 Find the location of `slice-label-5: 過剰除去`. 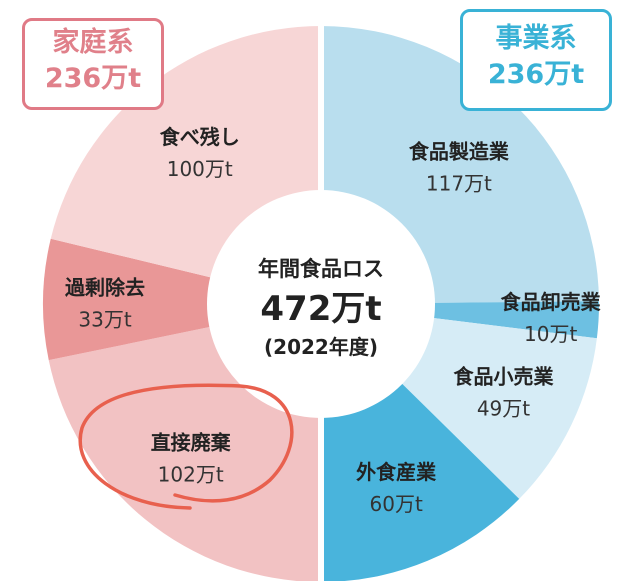

slice-label-5: 過剰除去 is located at coordinates (105, 288).